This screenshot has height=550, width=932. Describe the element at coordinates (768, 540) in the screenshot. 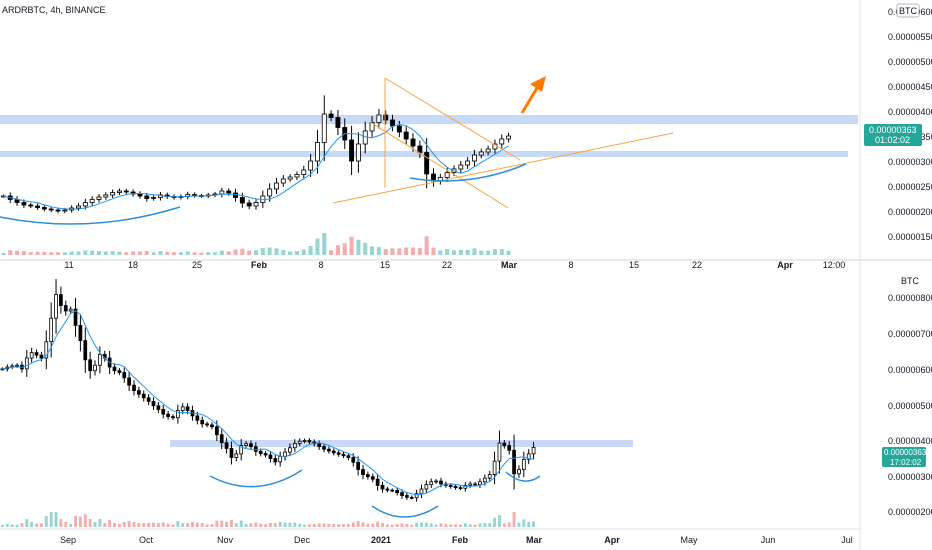

I see `time-tick: Jun` at that location.